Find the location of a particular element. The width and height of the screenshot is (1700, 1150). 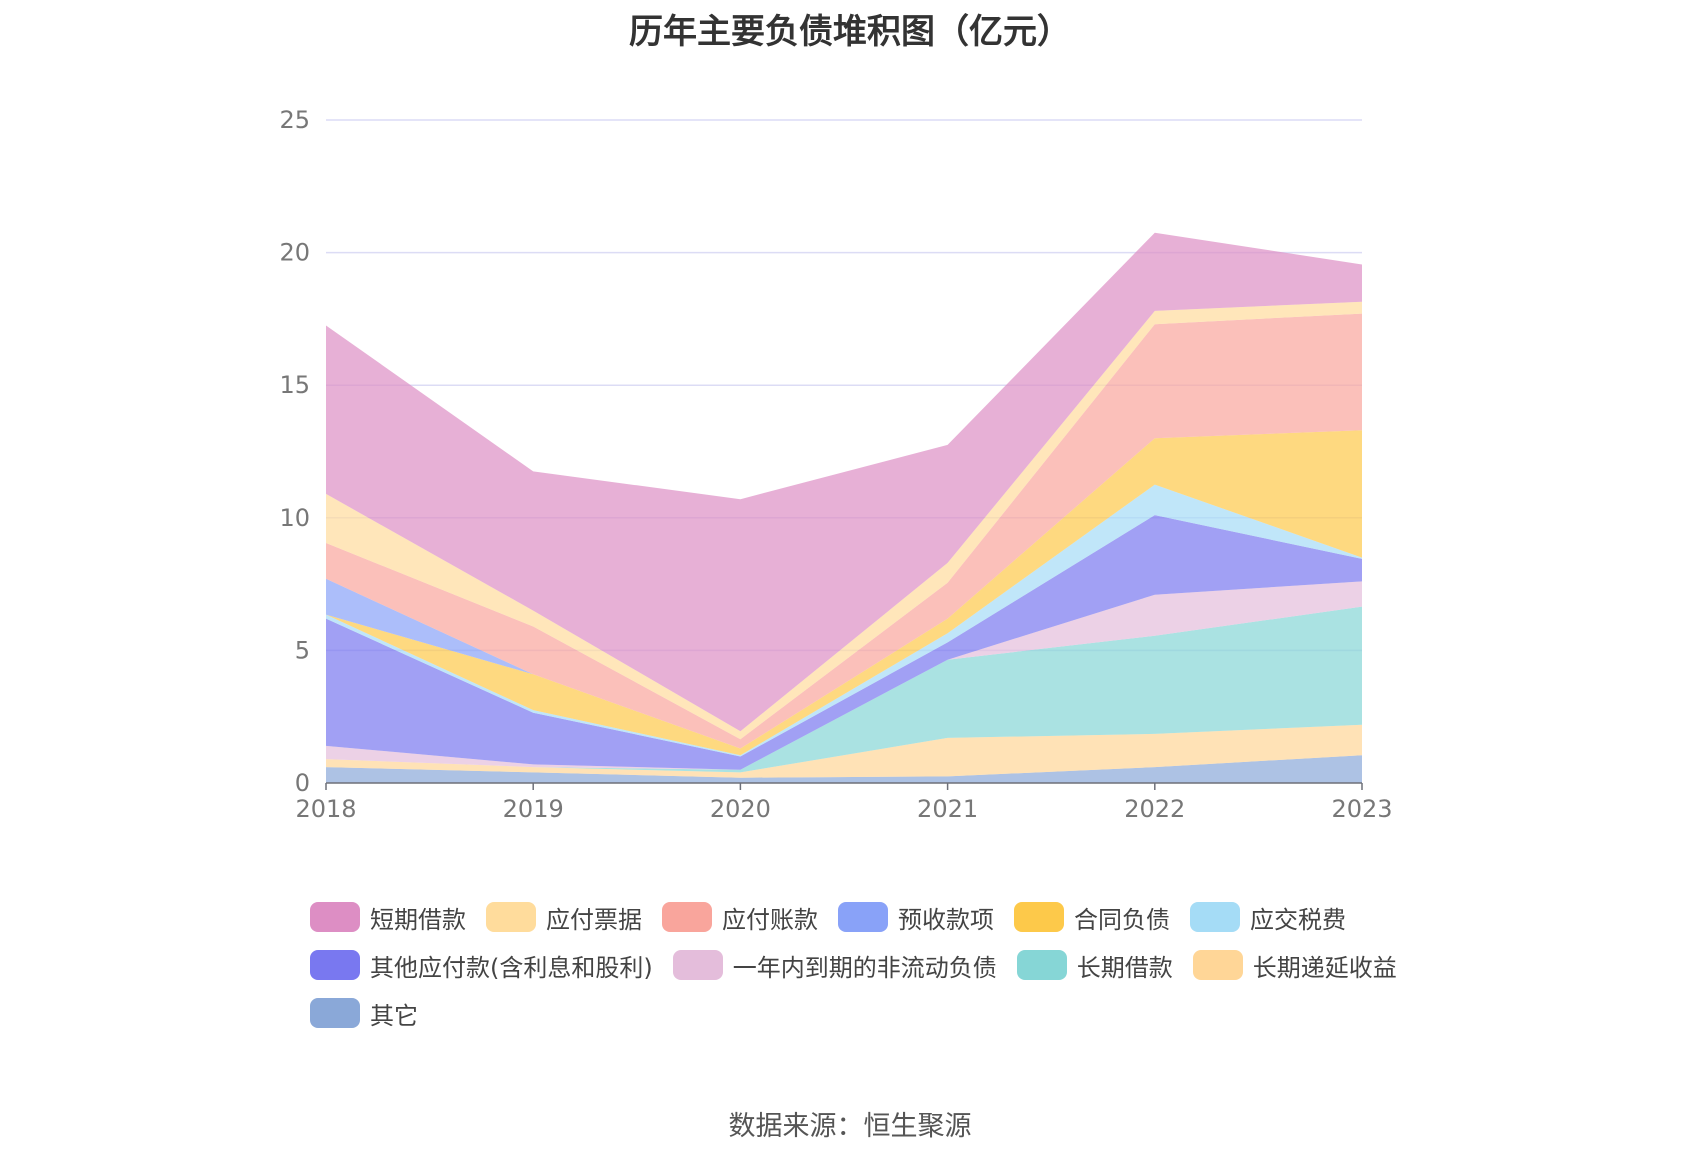

legend-label: 一年内到期的非流动负债 is located at coordinates (864, 967).